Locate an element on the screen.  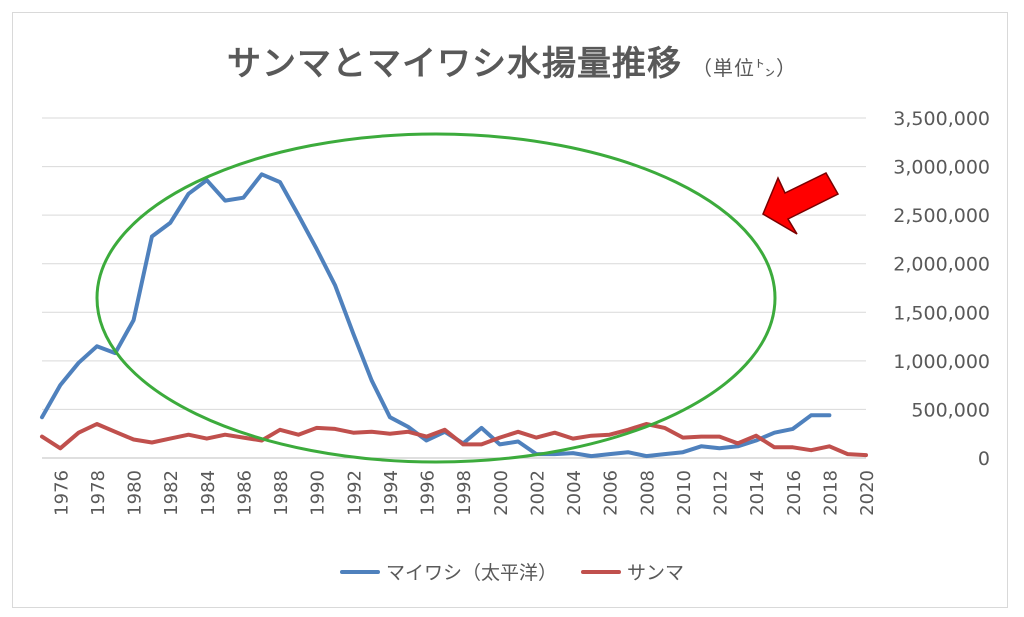
chart-title: サンマとマイワシ水揚量推移 （単位㌧） is located at coordinates (512, 60).